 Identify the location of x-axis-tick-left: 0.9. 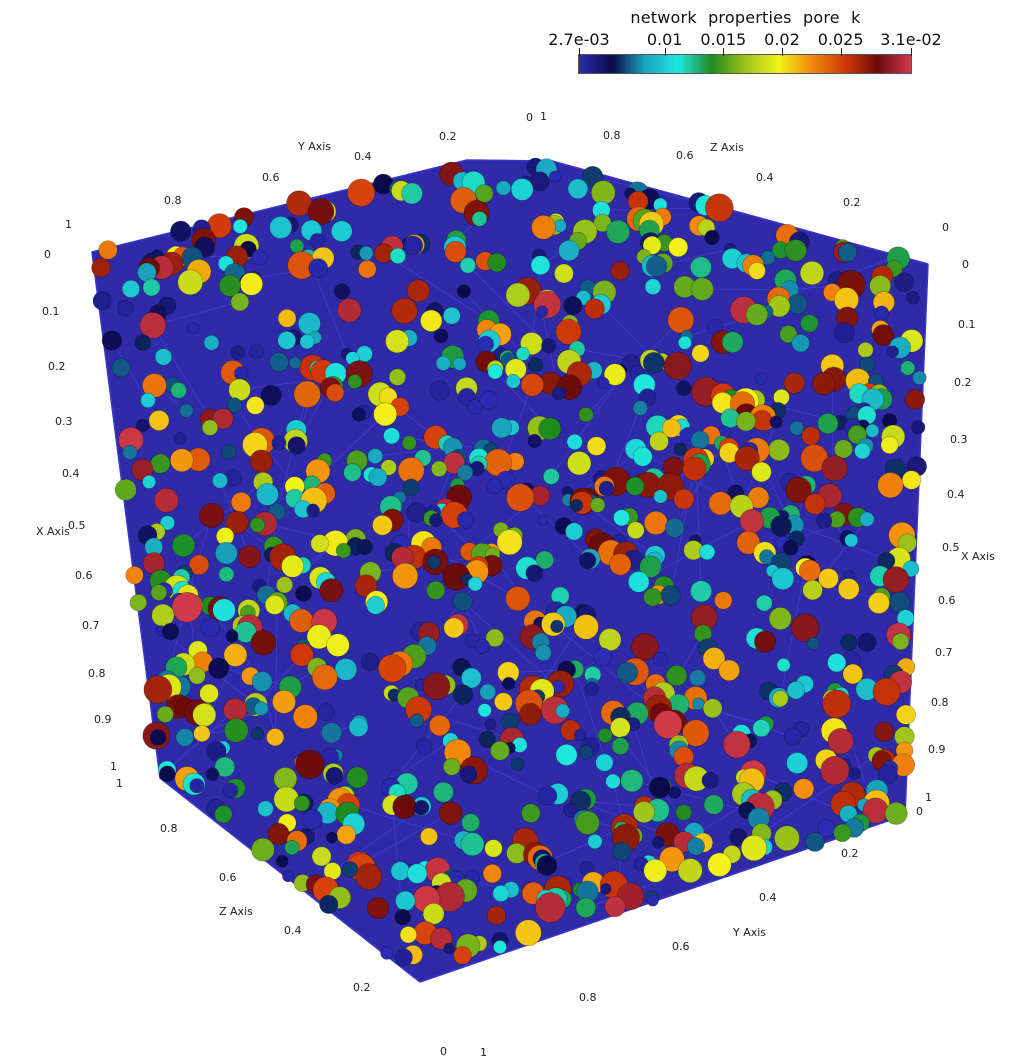
(103, 719).